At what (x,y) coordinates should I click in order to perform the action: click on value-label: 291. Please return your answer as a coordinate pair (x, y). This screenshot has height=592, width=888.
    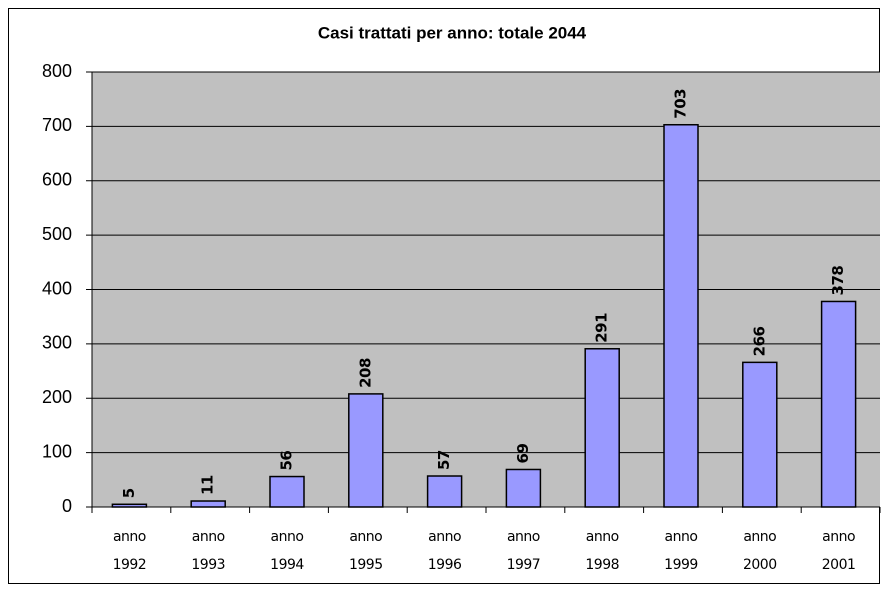
    Looking at the image, I should click on (602, 328).